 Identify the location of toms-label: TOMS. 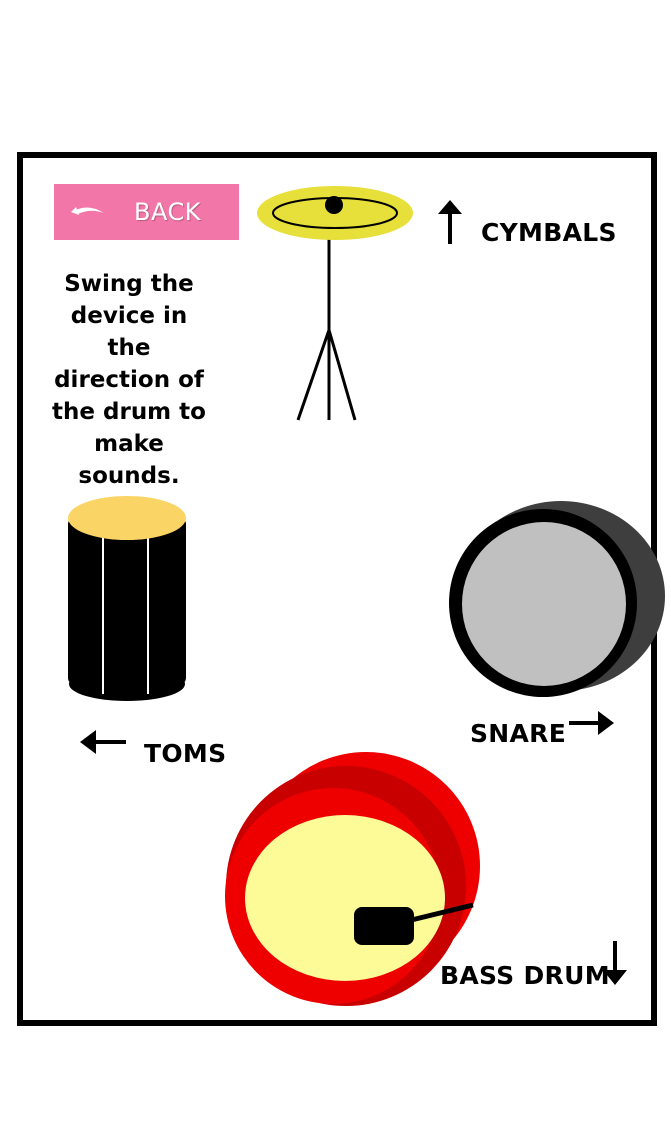
(185, 753).